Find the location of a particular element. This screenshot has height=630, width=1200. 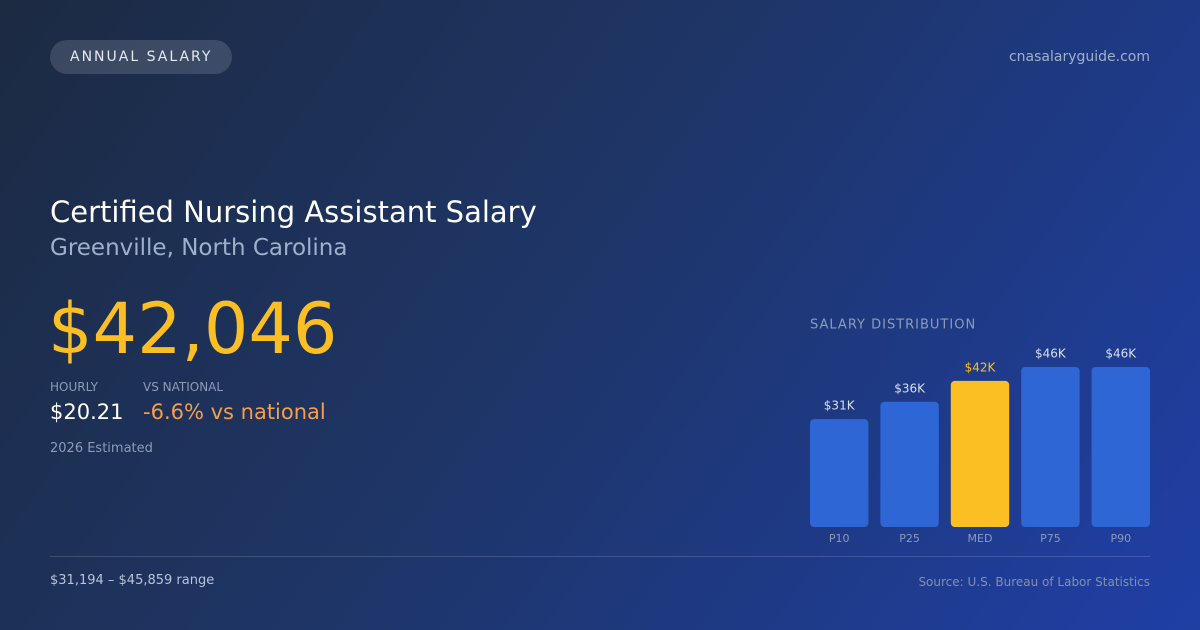

site-name: cnasalaryguide.com is located at coordinates (1079, 57).